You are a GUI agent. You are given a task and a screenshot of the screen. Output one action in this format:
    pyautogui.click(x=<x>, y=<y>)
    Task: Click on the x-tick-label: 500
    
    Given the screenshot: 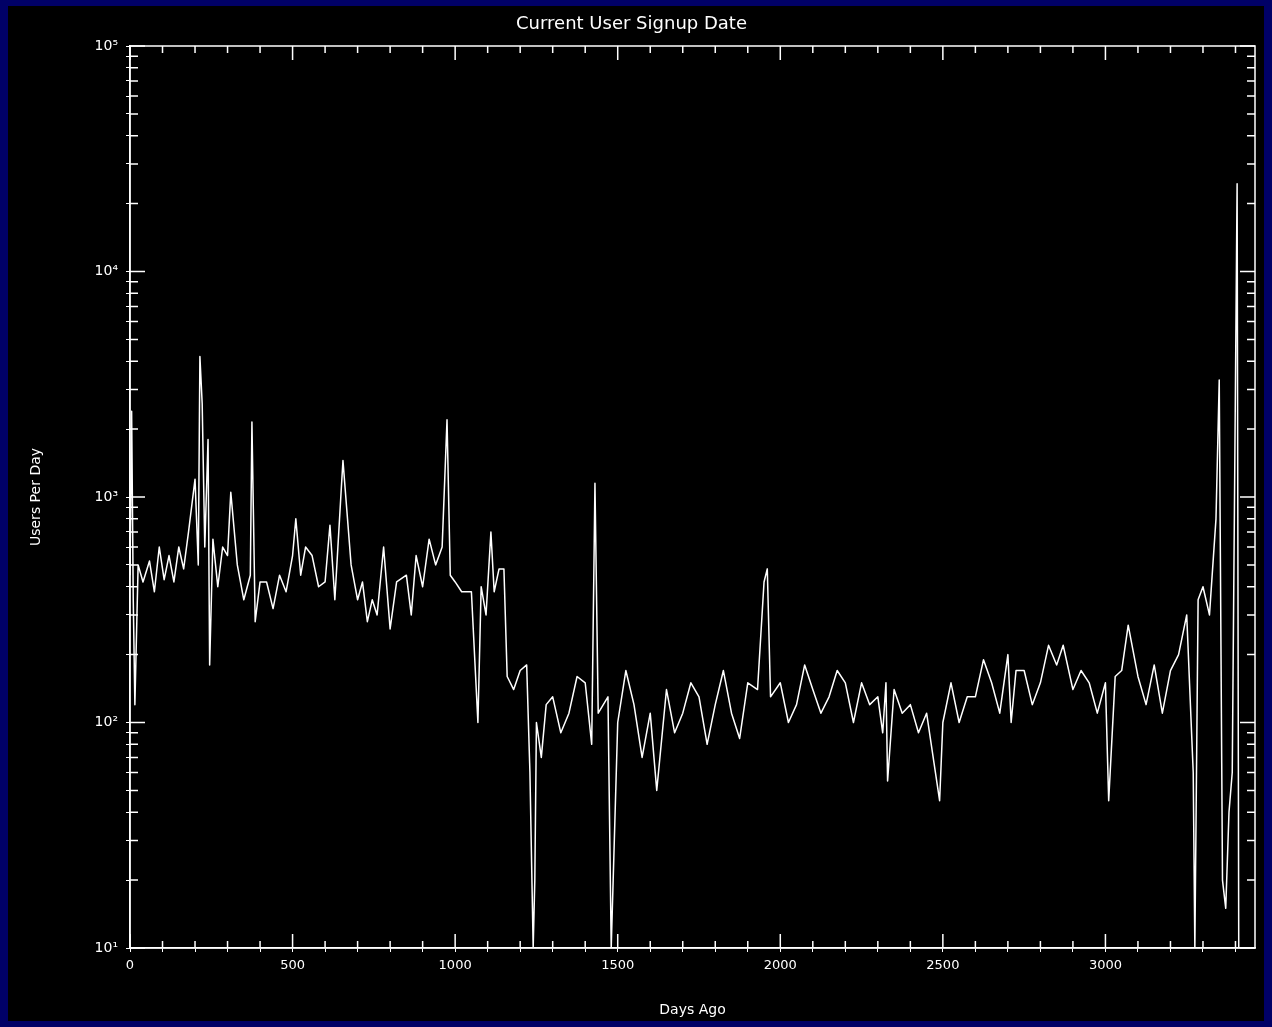 What is the action you would take?
    pyautogui.click(x=292, y=965)
    